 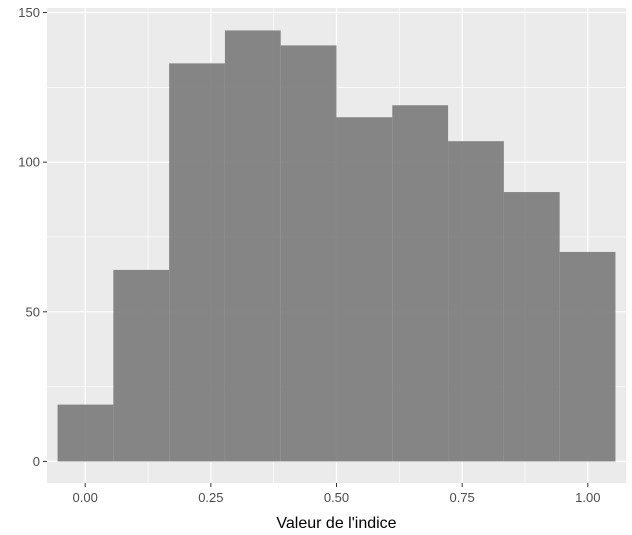 I want to click on y-axis: 0 50 100 150, so click(x=32, y=237).